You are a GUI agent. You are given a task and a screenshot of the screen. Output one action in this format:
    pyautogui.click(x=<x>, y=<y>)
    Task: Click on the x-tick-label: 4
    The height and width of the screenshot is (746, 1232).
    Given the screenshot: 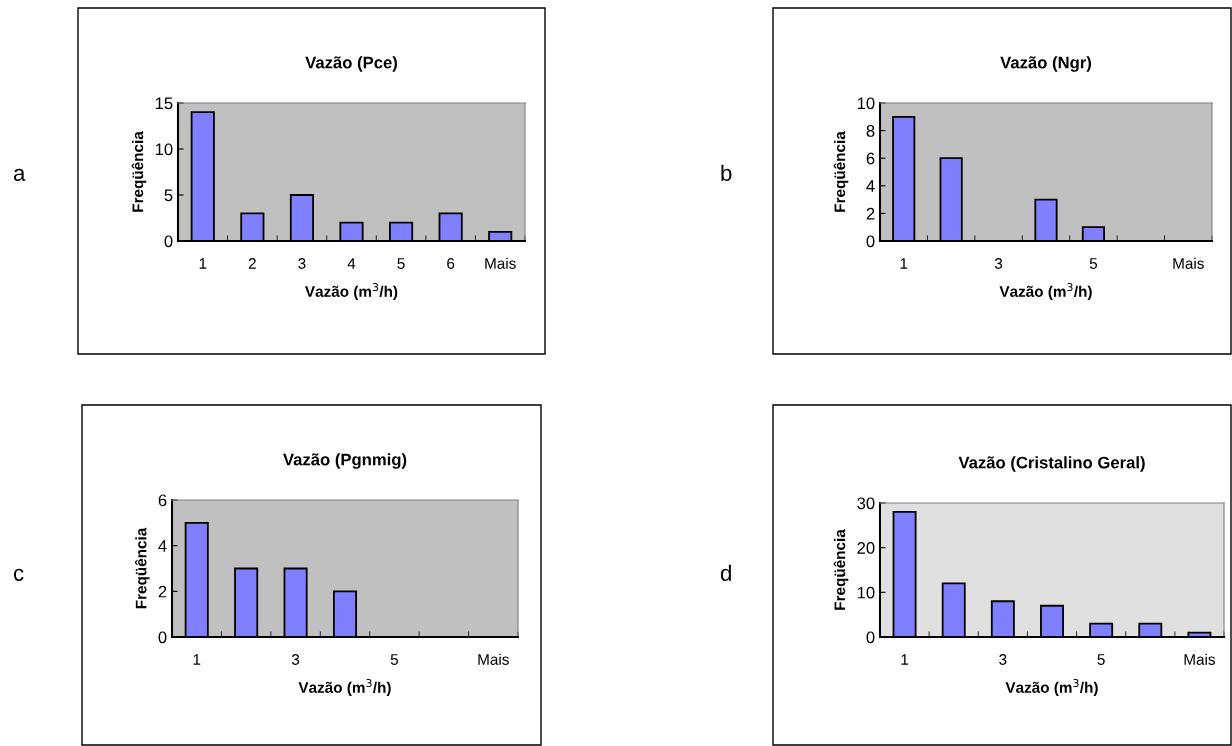 What is the action you would take?
    pyautogui.click(x=351, y=263)
    